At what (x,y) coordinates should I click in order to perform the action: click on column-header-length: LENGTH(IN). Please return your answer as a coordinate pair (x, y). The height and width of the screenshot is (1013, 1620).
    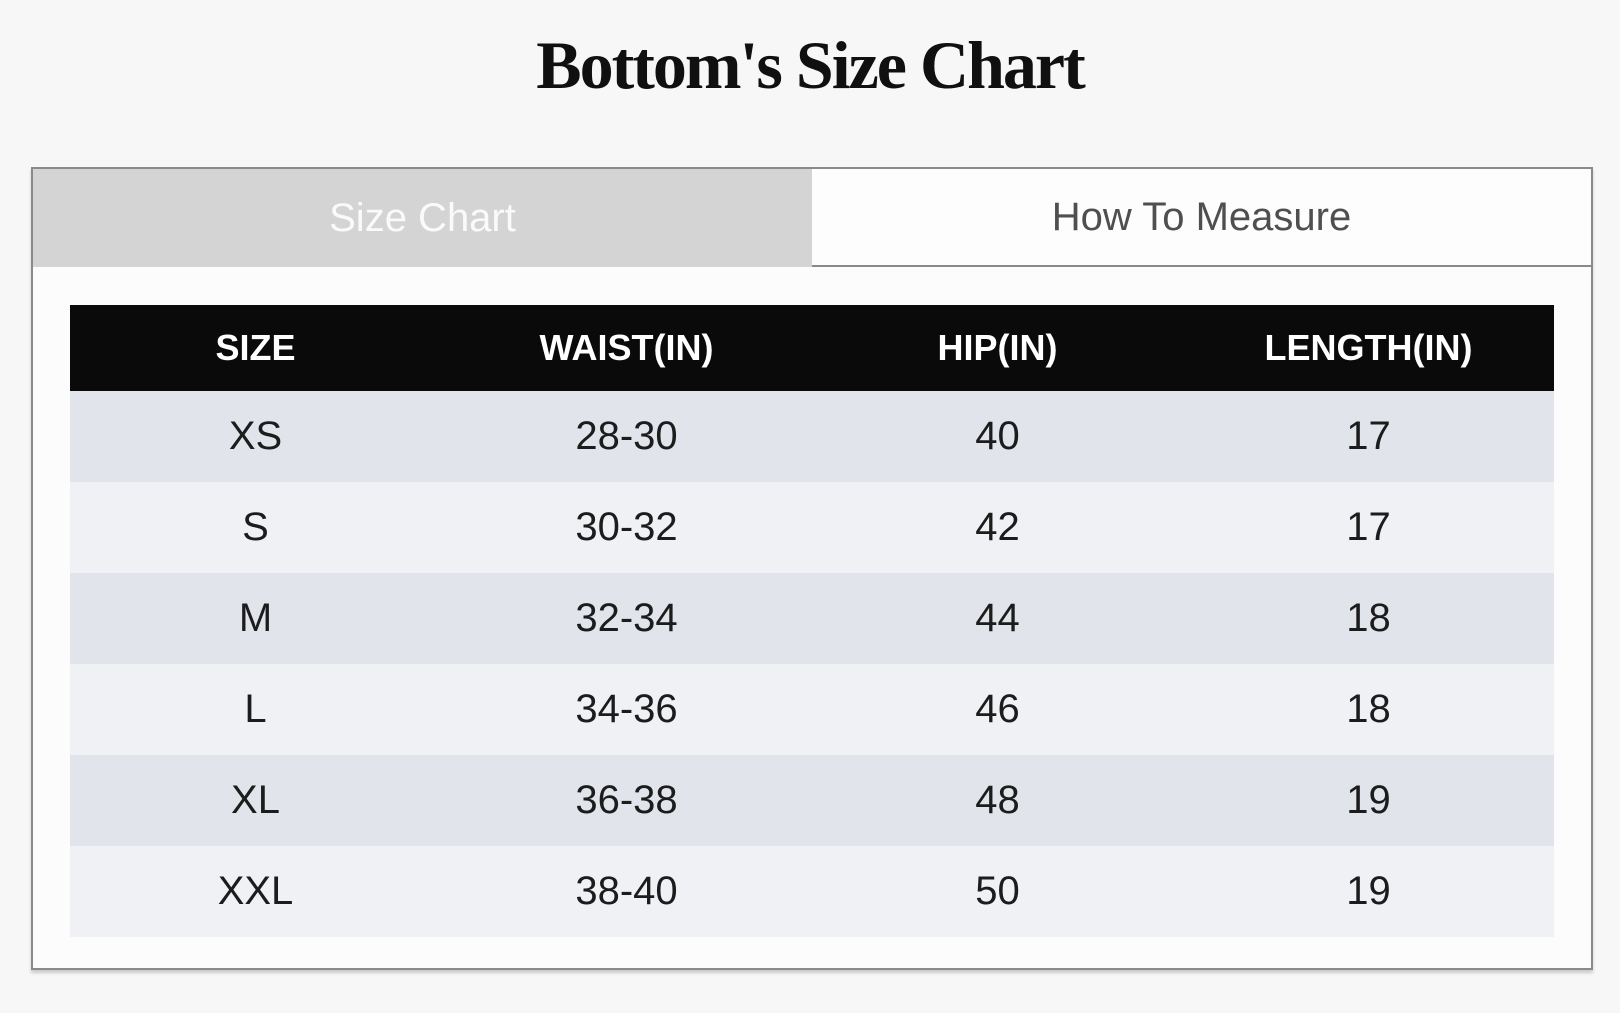
    Looking at the image, I should click on (1368, 348).